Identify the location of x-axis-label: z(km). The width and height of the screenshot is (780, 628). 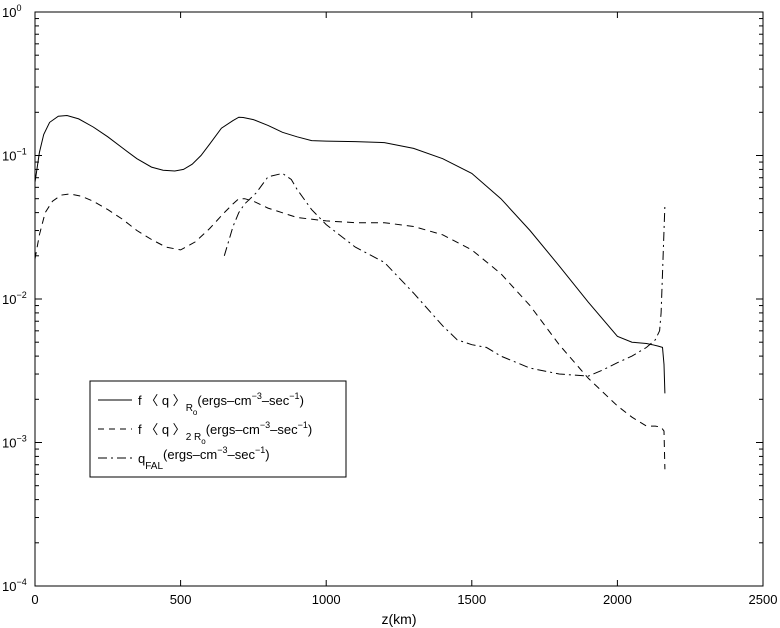
(399, 619).